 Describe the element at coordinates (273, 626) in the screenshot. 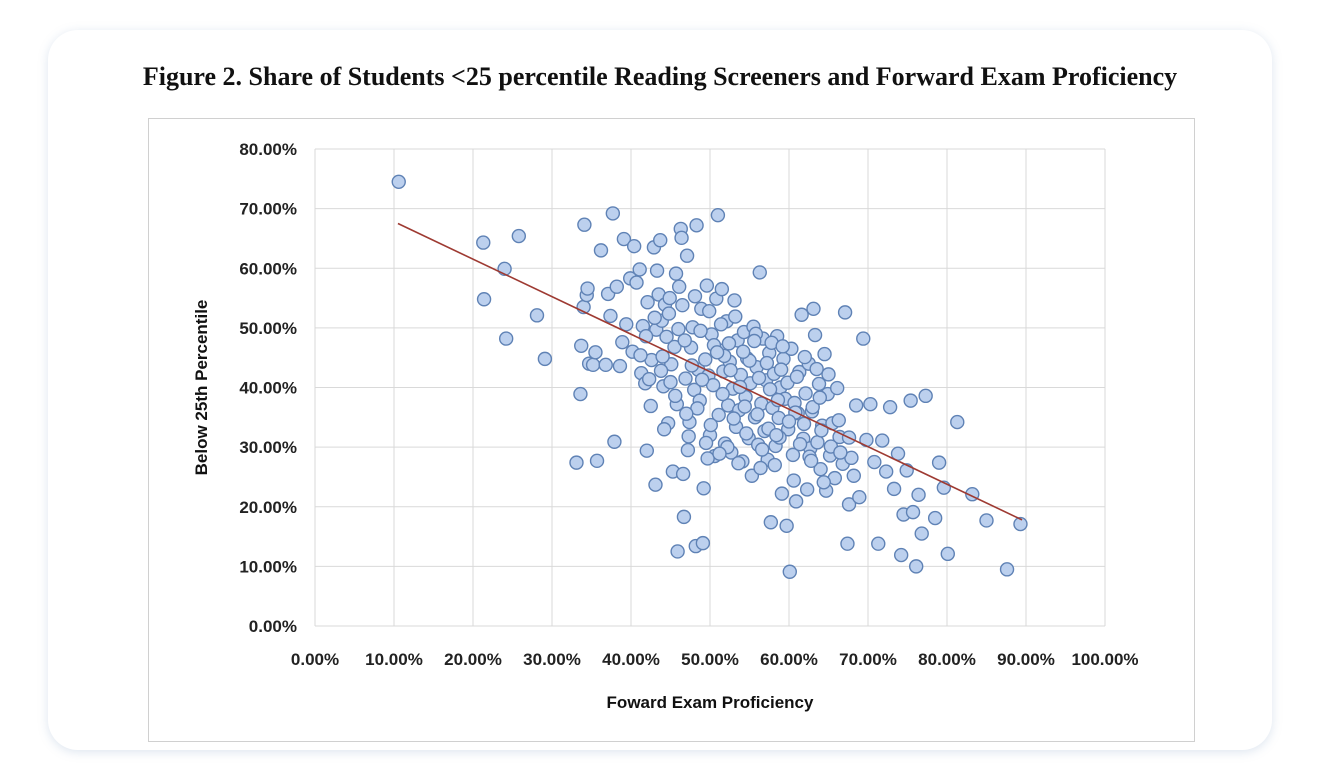

I see `y-tick-label: 0.00%` at that location.